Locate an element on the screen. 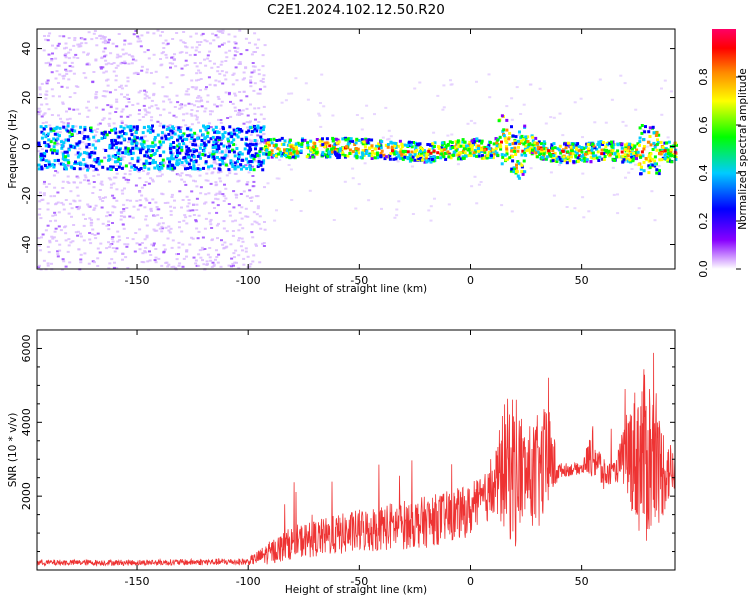 The height and width of the screenshot is (600, 750). colorbar-label: Normalized spectral amplitude is located at coordinates (743, 148).